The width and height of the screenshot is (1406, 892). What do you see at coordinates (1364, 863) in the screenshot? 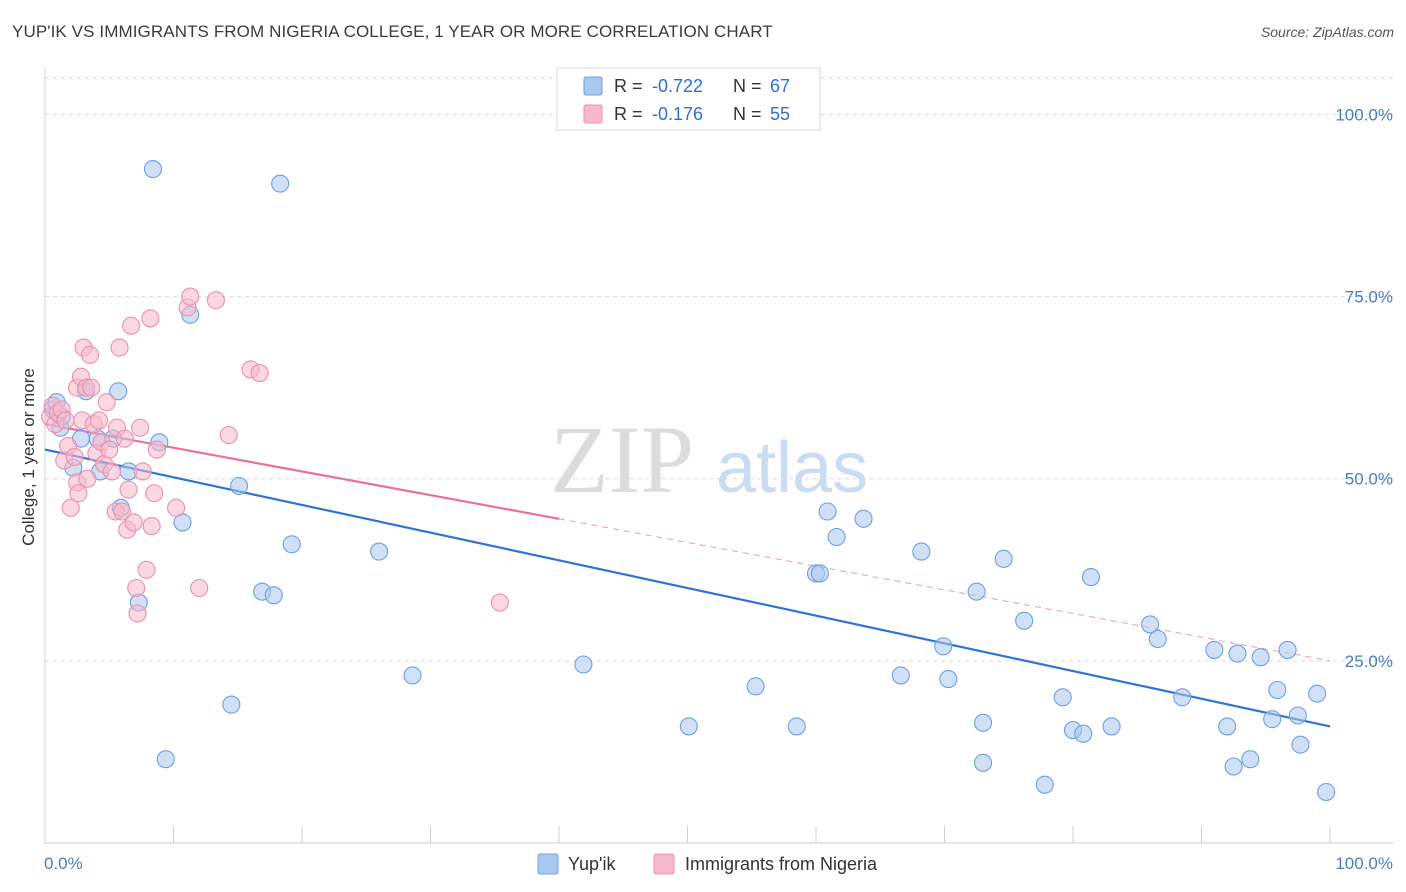
I see `x-tick-label-max: 100.0%` at bounding box center [1364, 863].